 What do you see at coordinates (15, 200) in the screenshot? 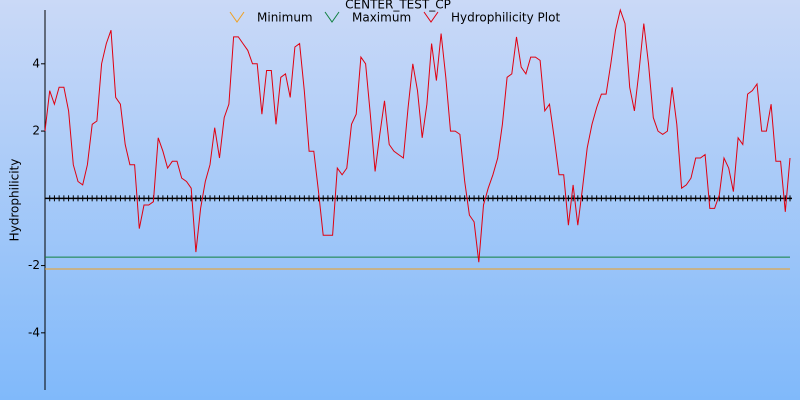
I see `y-axis-label: Hydrophilicity` at bounding box center [15, 200].